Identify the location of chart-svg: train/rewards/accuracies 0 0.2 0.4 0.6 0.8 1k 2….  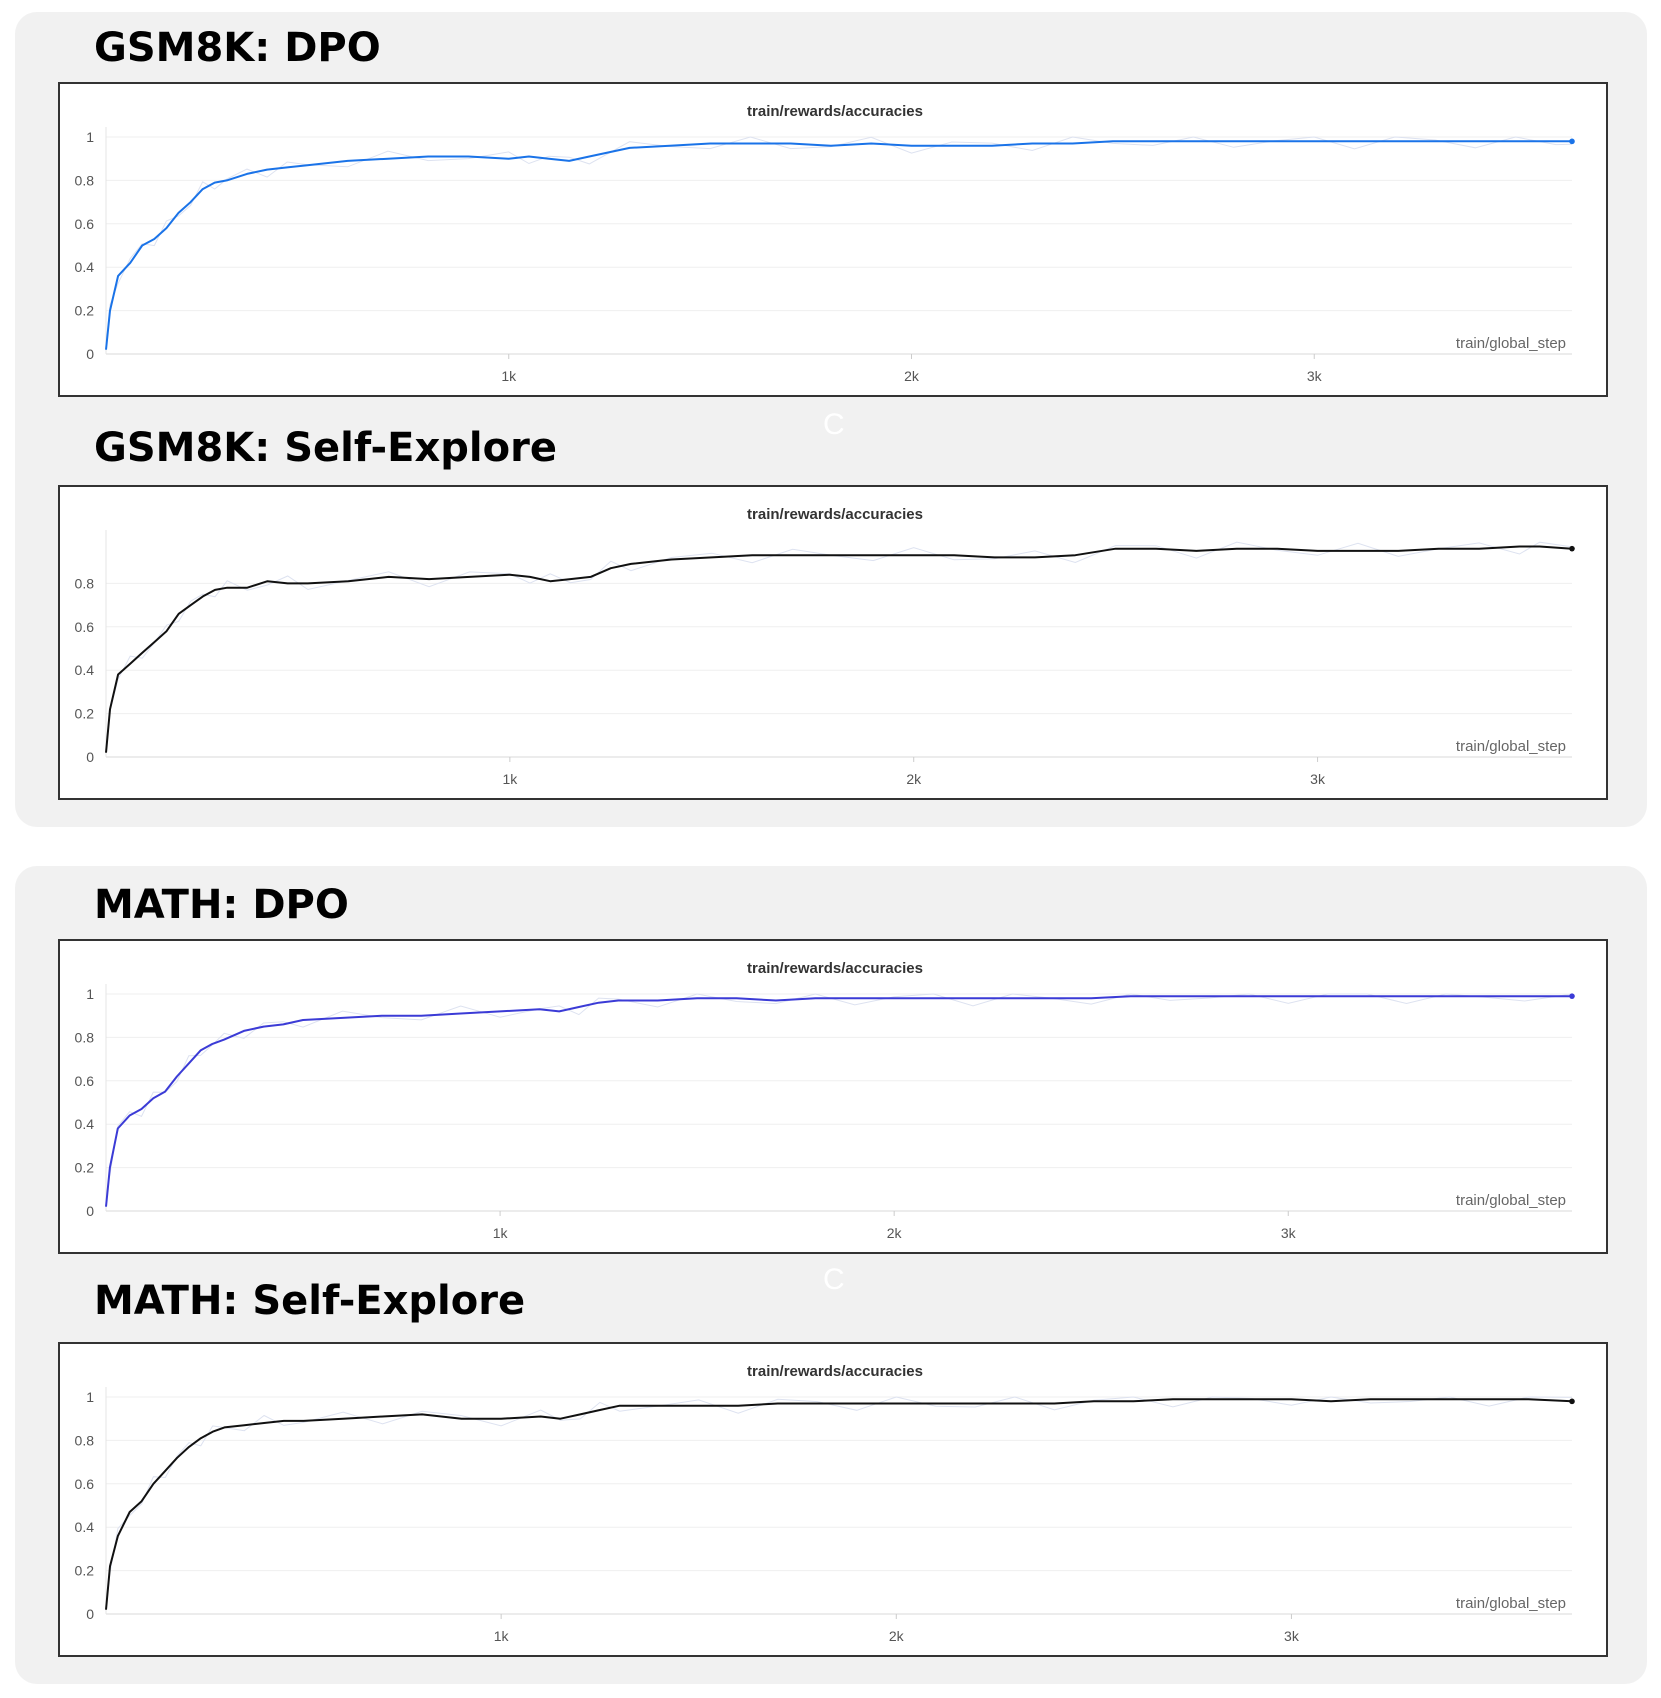
(825, 646).